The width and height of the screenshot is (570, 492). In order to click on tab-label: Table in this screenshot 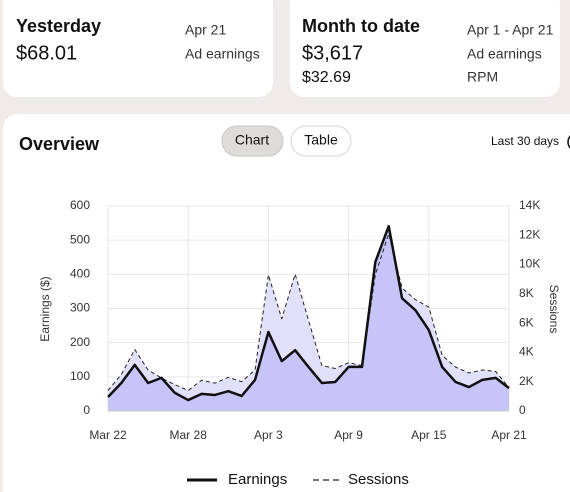, I will do `click(321, 140)`.